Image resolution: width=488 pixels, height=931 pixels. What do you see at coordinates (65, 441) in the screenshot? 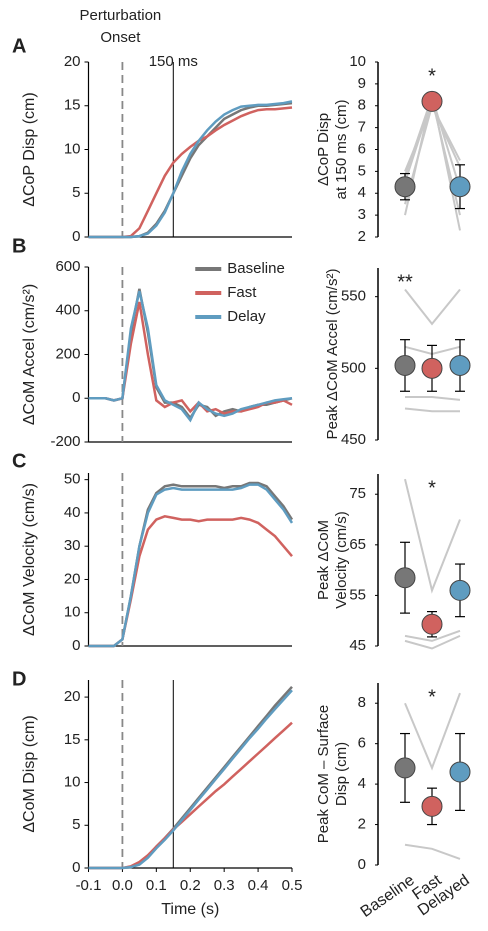
I see `y-tick-label: -200` at bounding box center [65, 441].